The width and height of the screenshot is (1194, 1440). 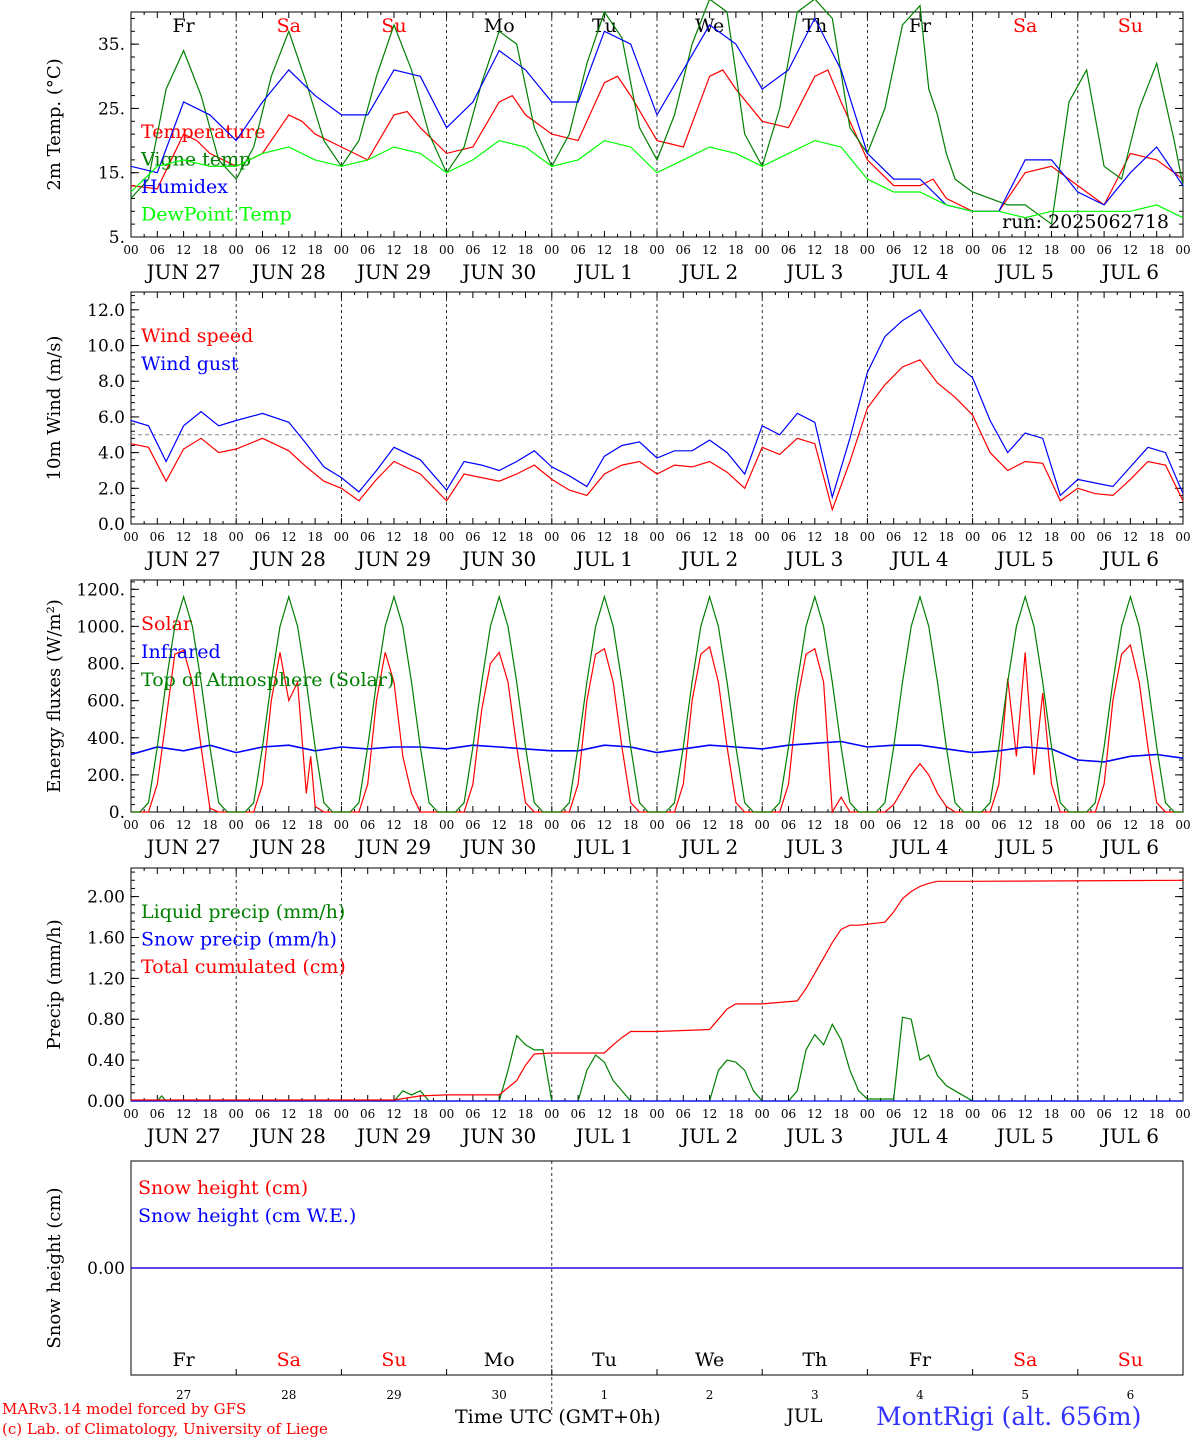 I want to click on y-tick-label: 12.0, so click(x=106, y=311).